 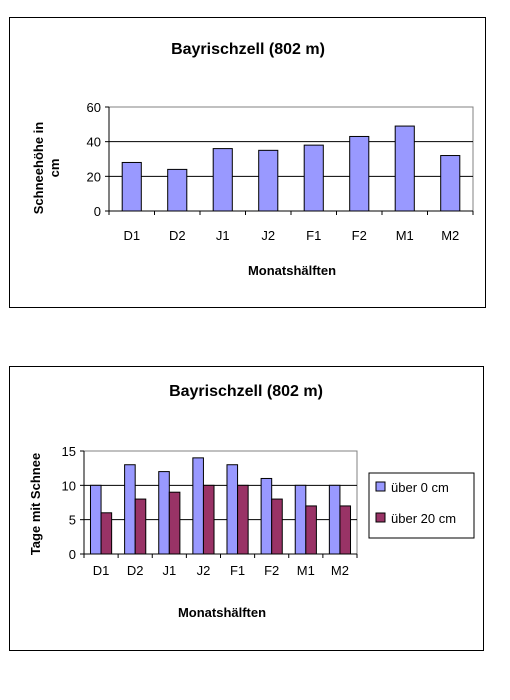 What do you see at coordinates (266, 516) in the screenshot?
I see `bar-über-0-cm-F2` at bounding box center [266, 516].